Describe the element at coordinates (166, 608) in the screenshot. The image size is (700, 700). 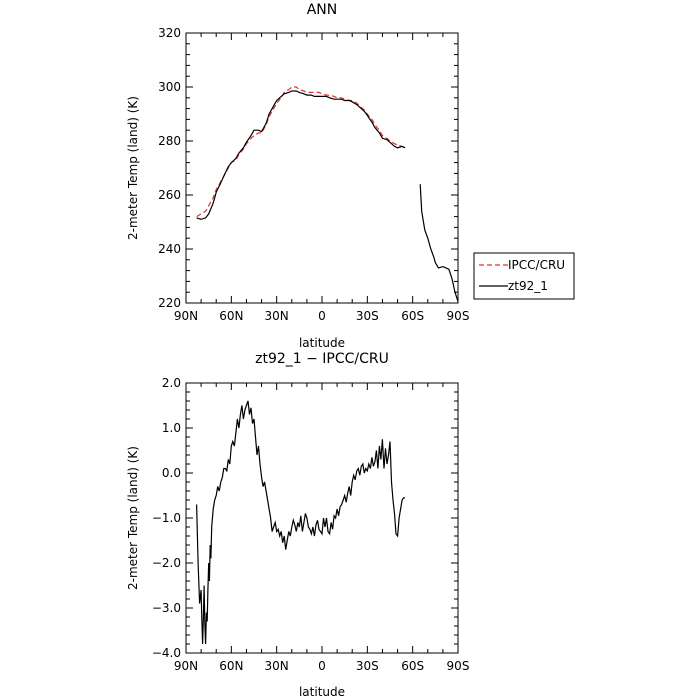
I see `y-tick-label: −3.0` at that location.